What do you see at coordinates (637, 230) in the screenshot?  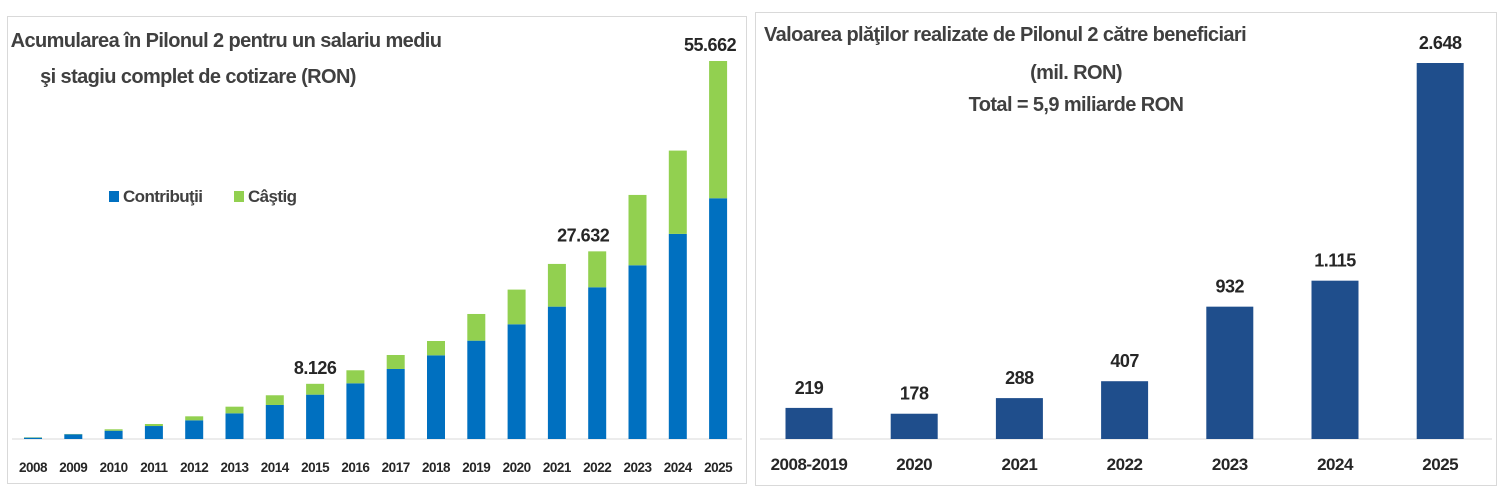 I see `bar-castig-2023` at bounding box center [637, 230].